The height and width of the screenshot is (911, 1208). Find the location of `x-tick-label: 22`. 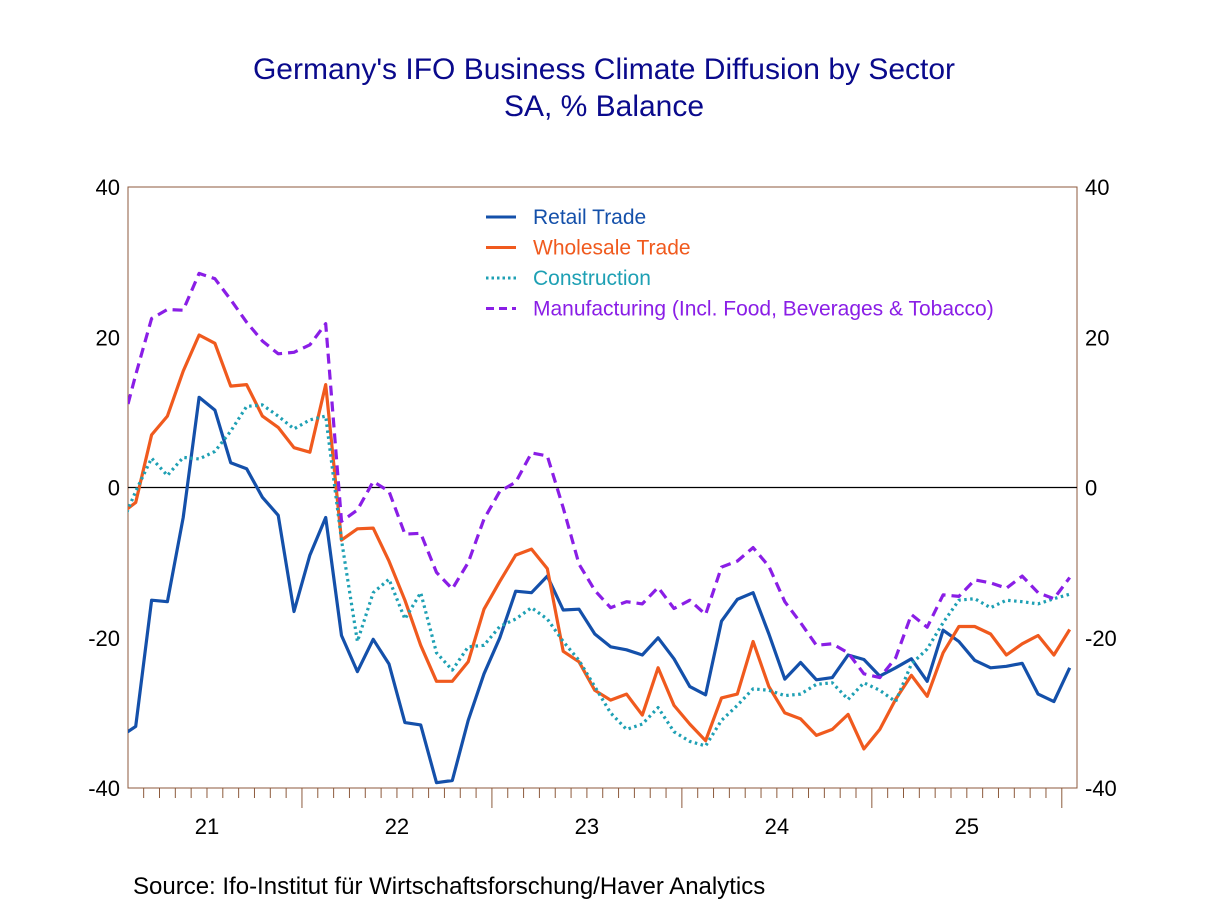

x-tick-label: 22 is located at coordinates (397, 826).